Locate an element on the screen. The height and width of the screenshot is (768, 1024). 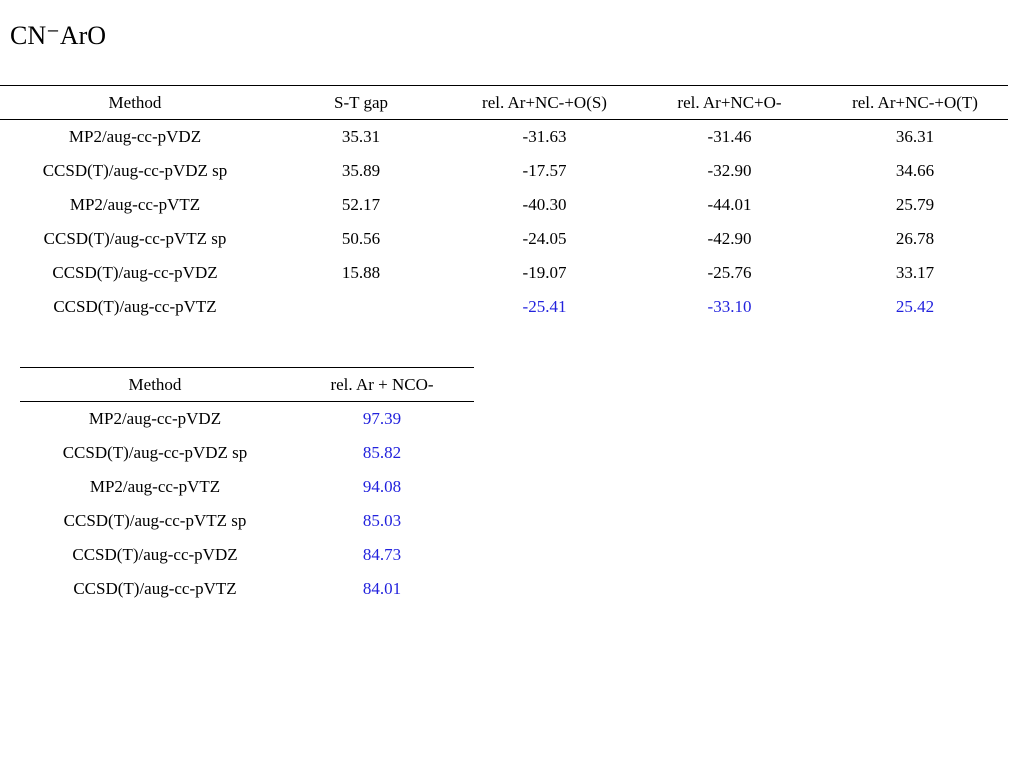
page-title: CN⁻ArO is located at coordinates (58, 35).